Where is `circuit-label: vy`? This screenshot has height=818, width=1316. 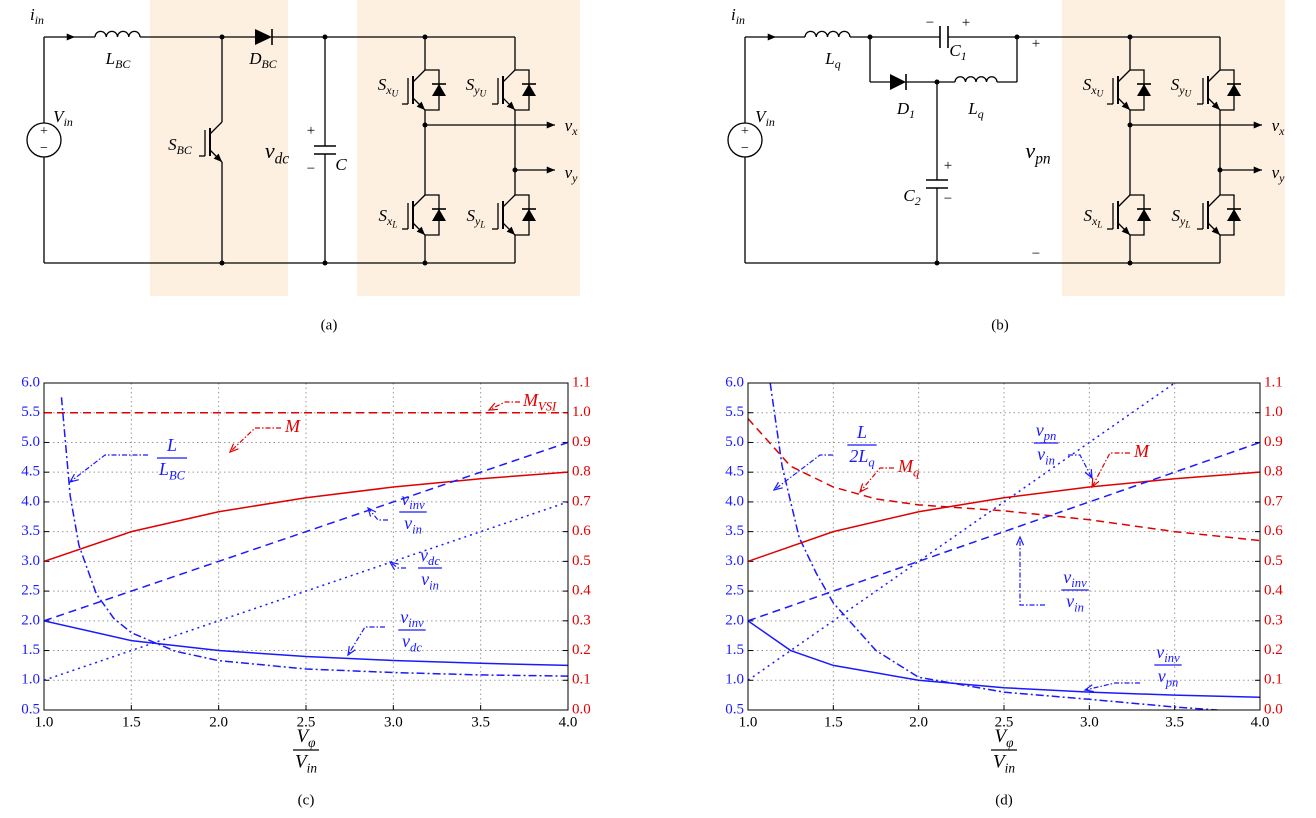 circuit-label: vy is located at coordinates (572, 174).